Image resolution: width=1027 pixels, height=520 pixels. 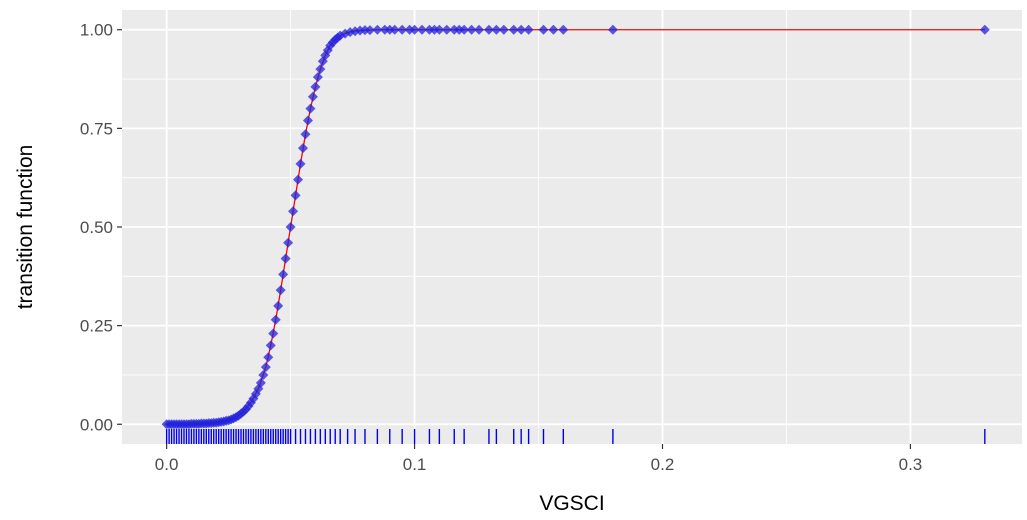 What do you see at coordinates (167, 464) in the screenshot?
I see `x-tick-label: 0.0` at bounding box center [167, 464].